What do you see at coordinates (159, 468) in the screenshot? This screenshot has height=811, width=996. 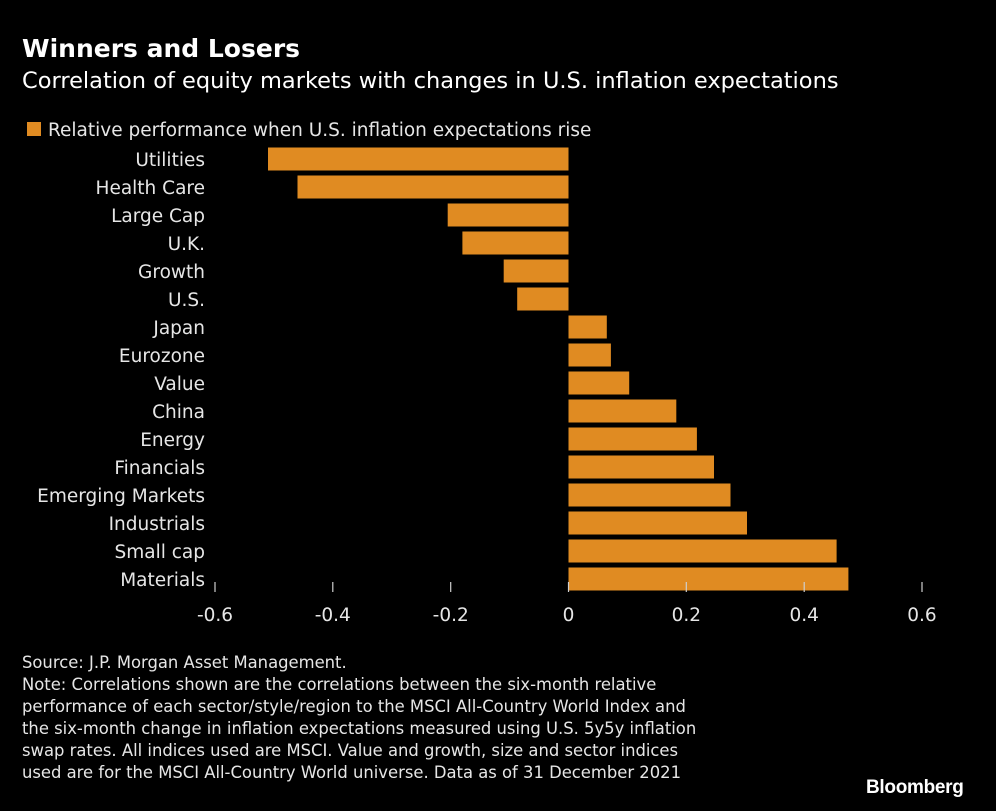 I see `category-label: Financials` at bounding box center [159, 468].